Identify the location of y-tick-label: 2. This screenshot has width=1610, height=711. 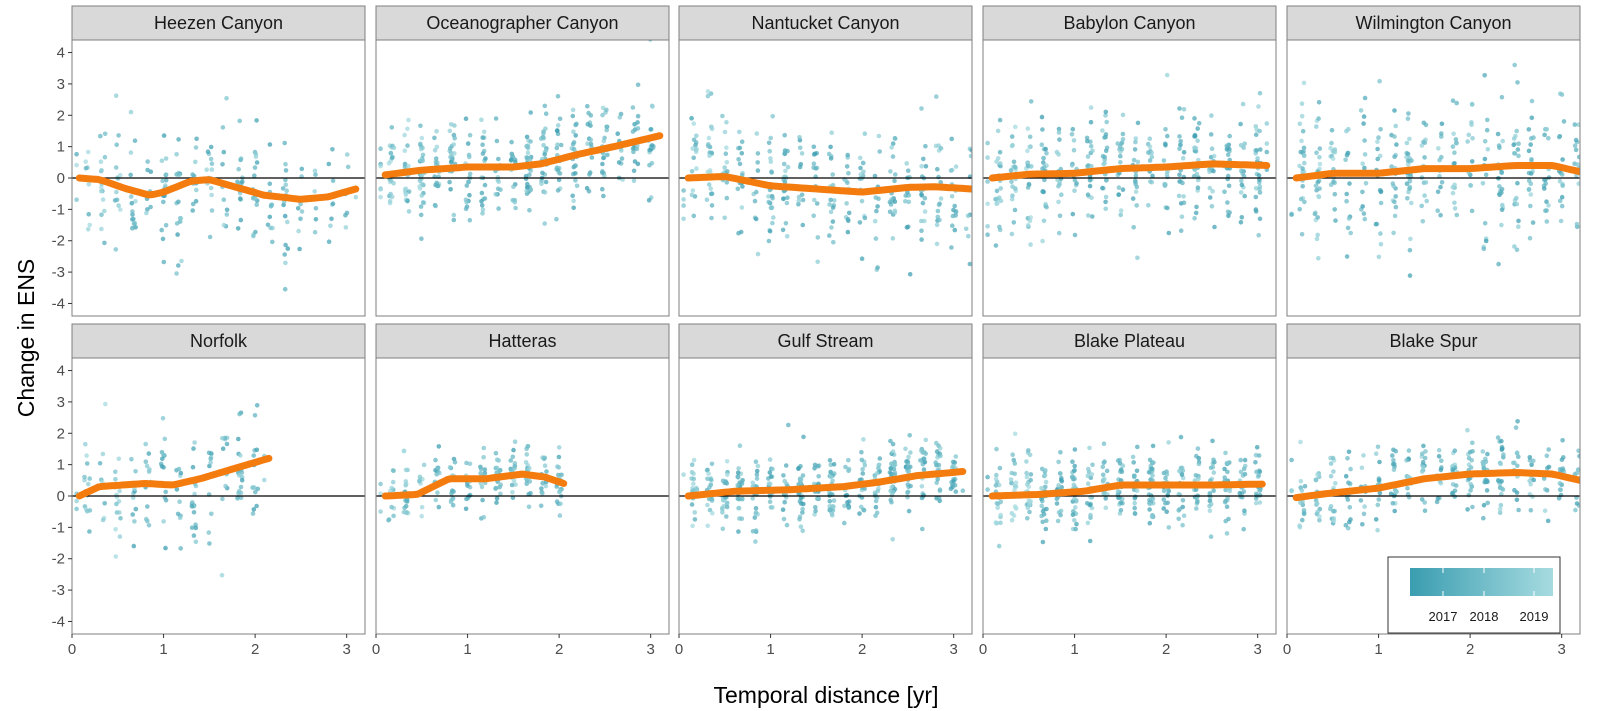
(61, 433).